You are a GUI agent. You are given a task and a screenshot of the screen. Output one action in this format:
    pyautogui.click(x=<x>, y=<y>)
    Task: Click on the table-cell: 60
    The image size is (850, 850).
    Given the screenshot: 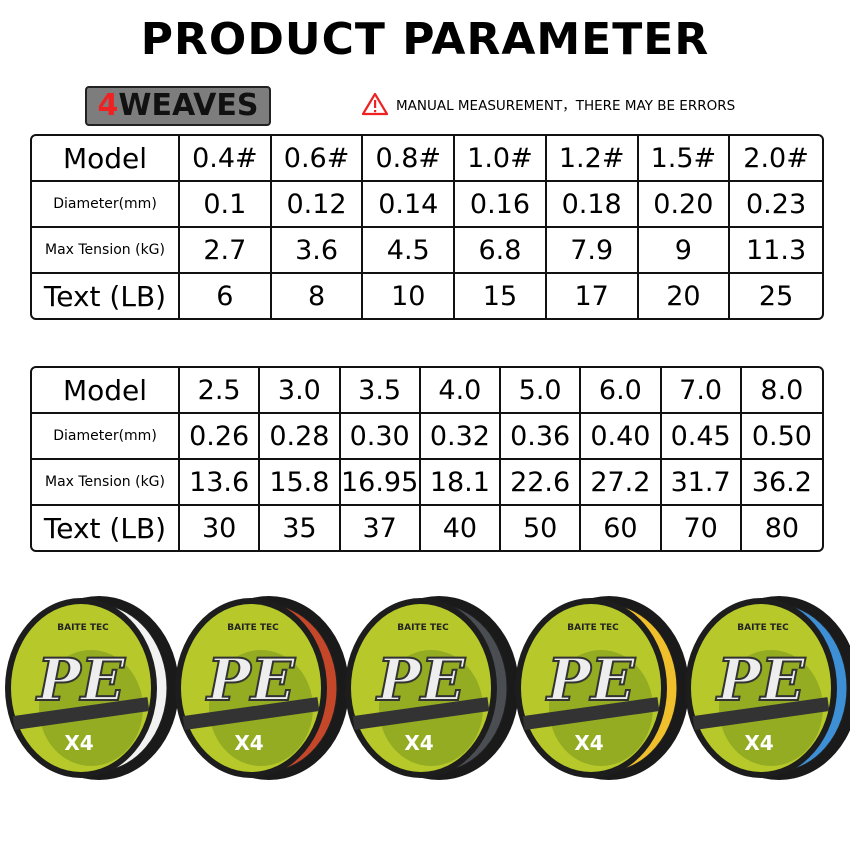 What is the action you would take?
    pyautogui.click(x=621, y=528)
    